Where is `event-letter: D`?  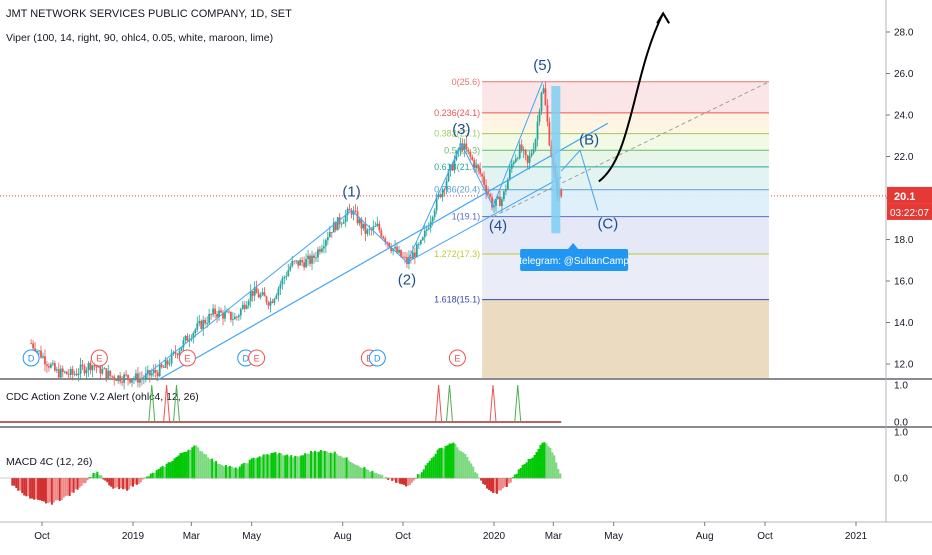
event-letter: D is located at coordinates (31, 359).